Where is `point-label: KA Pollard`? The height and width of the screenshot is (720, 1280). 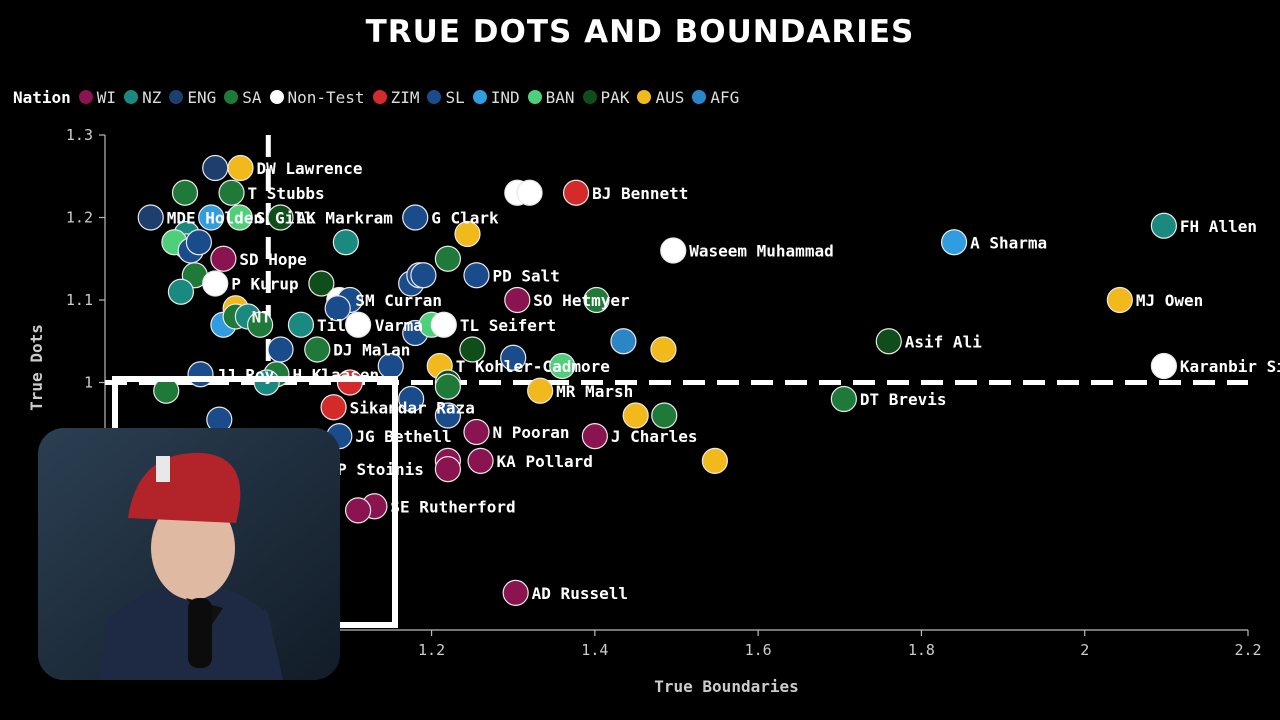 point-label: KA Pollard is located at coordinates (545, 461).